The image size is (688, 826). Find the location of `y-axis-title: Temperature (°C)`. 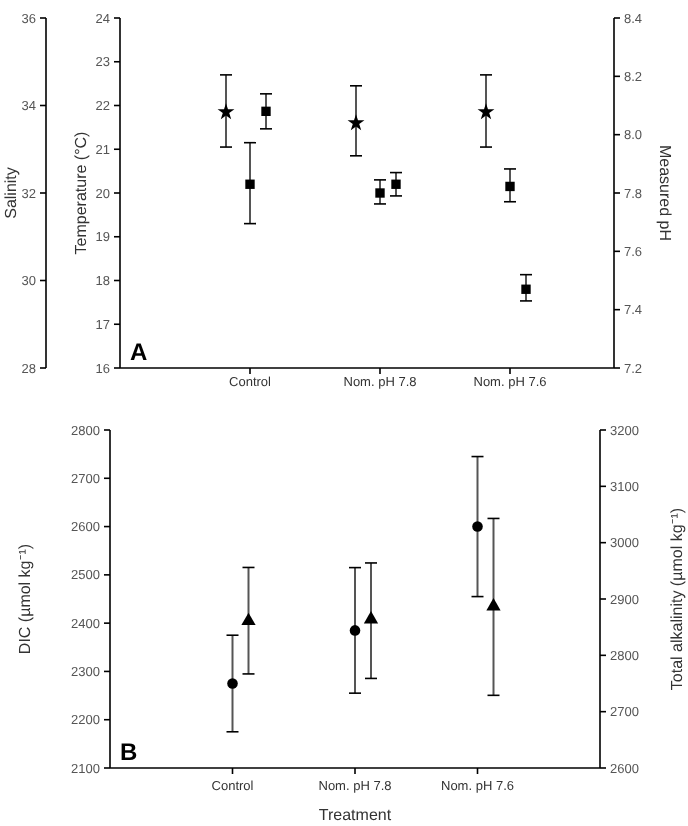

y-axis-title: Temperature (°C) is located at coordinates (80, 192).